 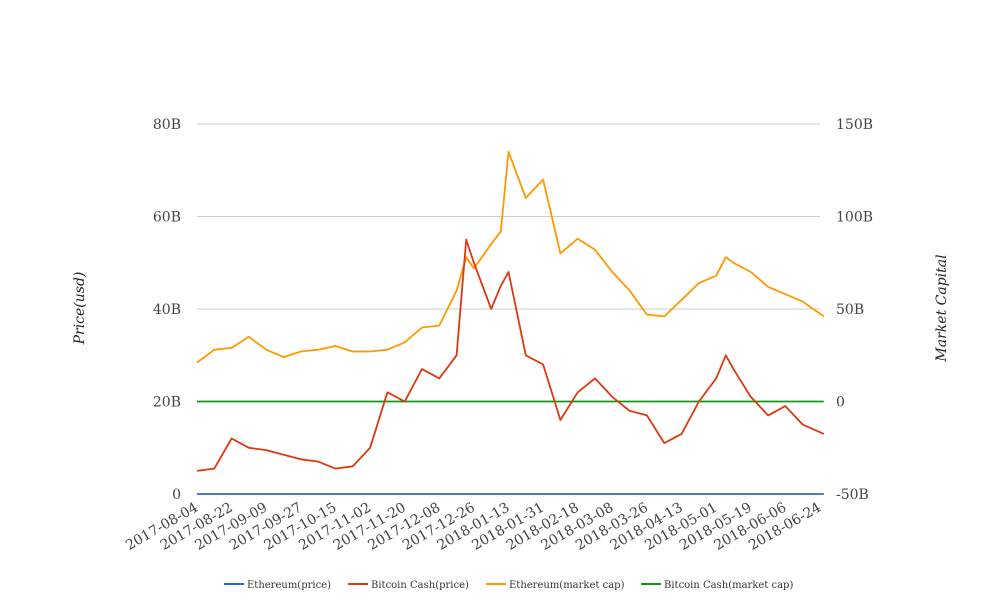 What do you see at coordinates (420, 585) in the screenshot?
I see `legend-label: Bitcoin Cash(price)` at bounding box center [420, 585].